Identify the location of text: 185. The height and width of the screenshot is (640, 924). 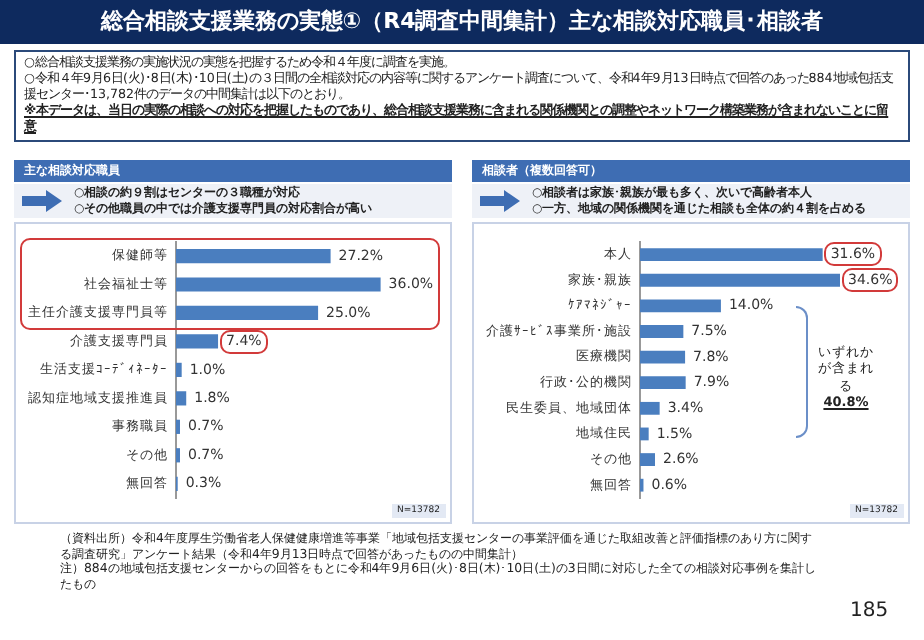
(869, 611).